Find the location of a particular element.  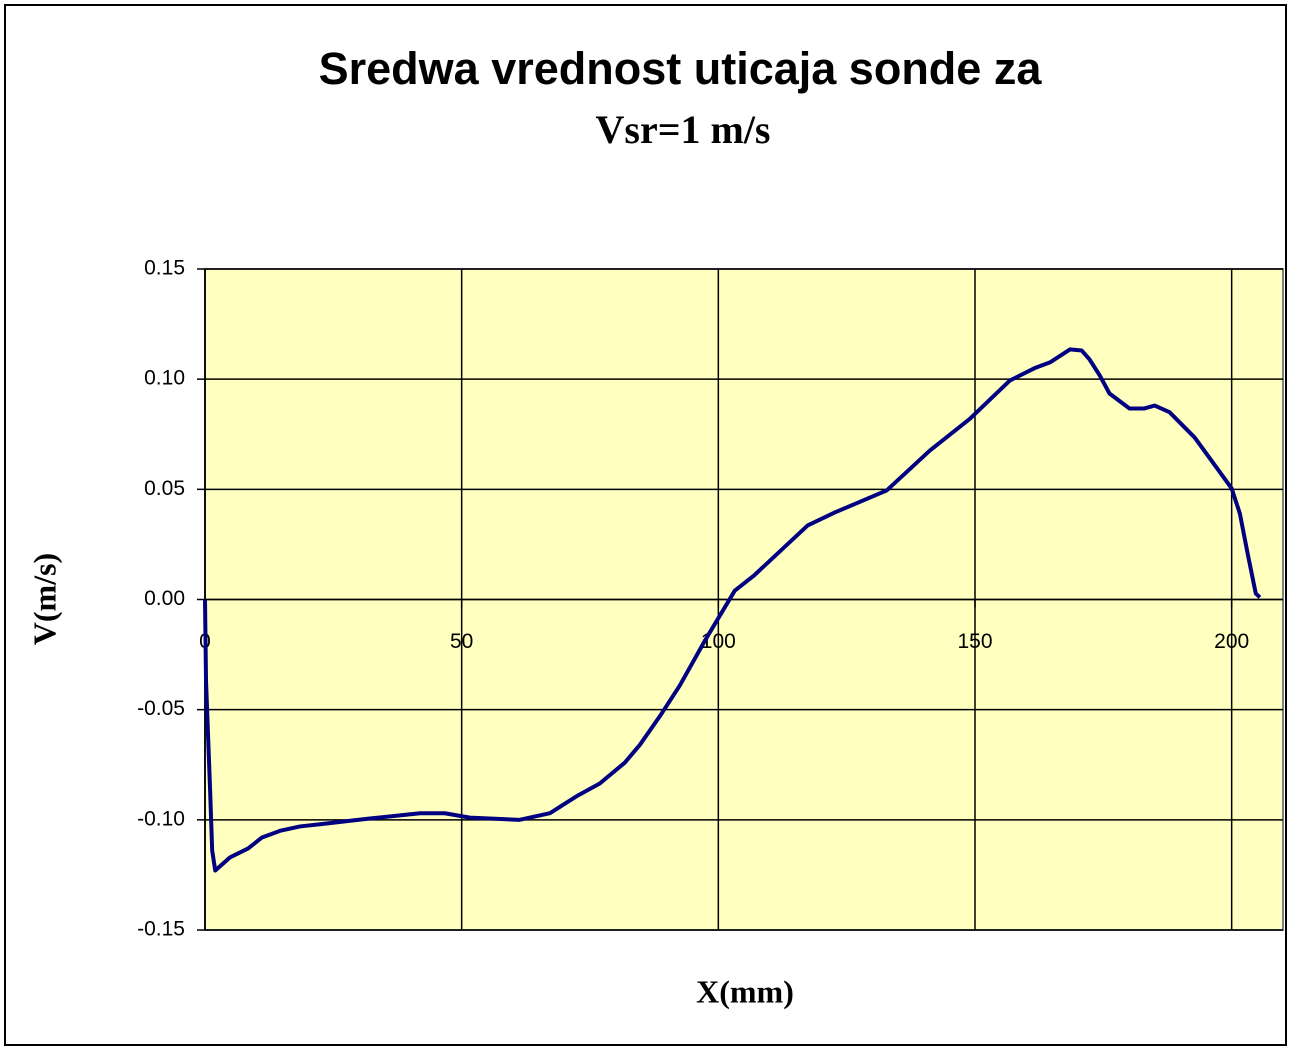

y-tick-label: 0.05 is located at coordinates (164, 488).